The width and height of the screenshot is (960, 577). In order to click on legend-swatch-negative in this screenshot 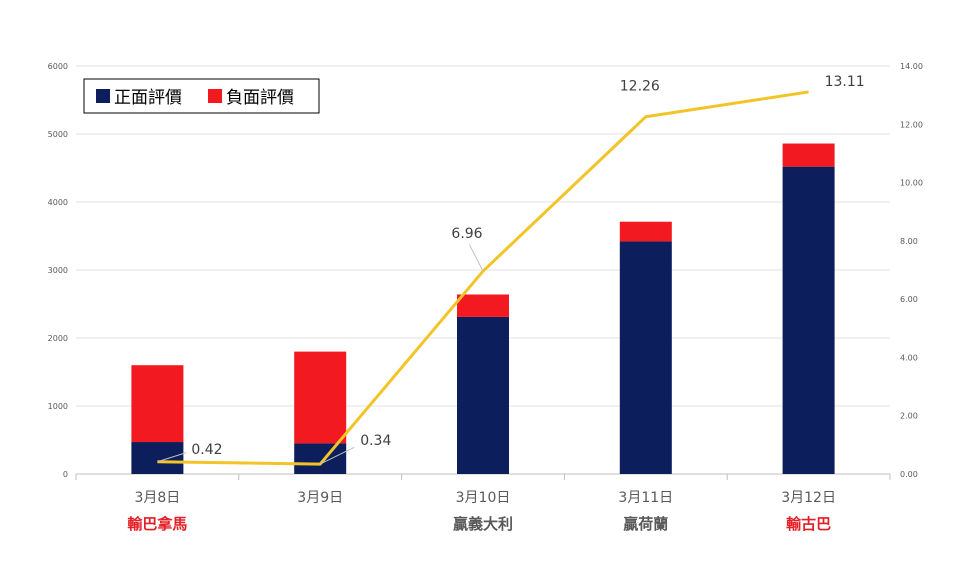, I will do `click(215, 96)`.